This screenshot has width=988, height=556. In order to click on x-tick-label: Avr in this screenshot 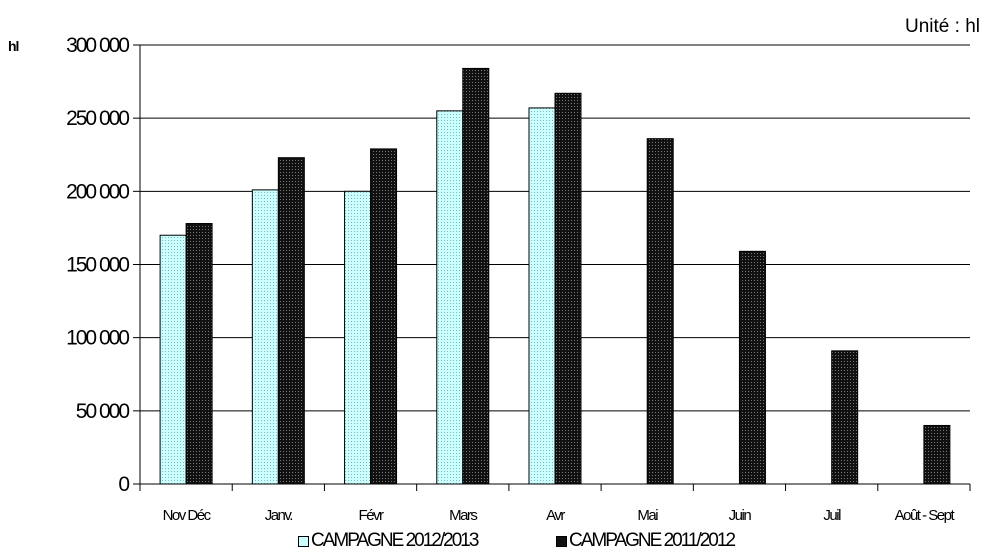, I will do `click(555, 515)`.